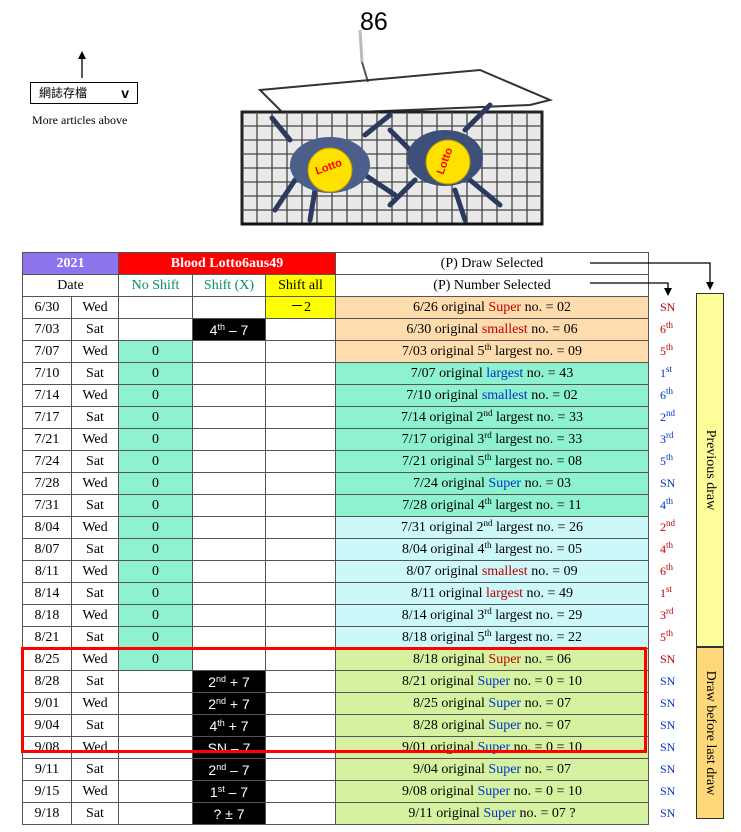 The image size is (741, 832). Describe the element at coordinates (557, 439) in the screenshot. I see `desc-suffix: no. = 33` at that location.